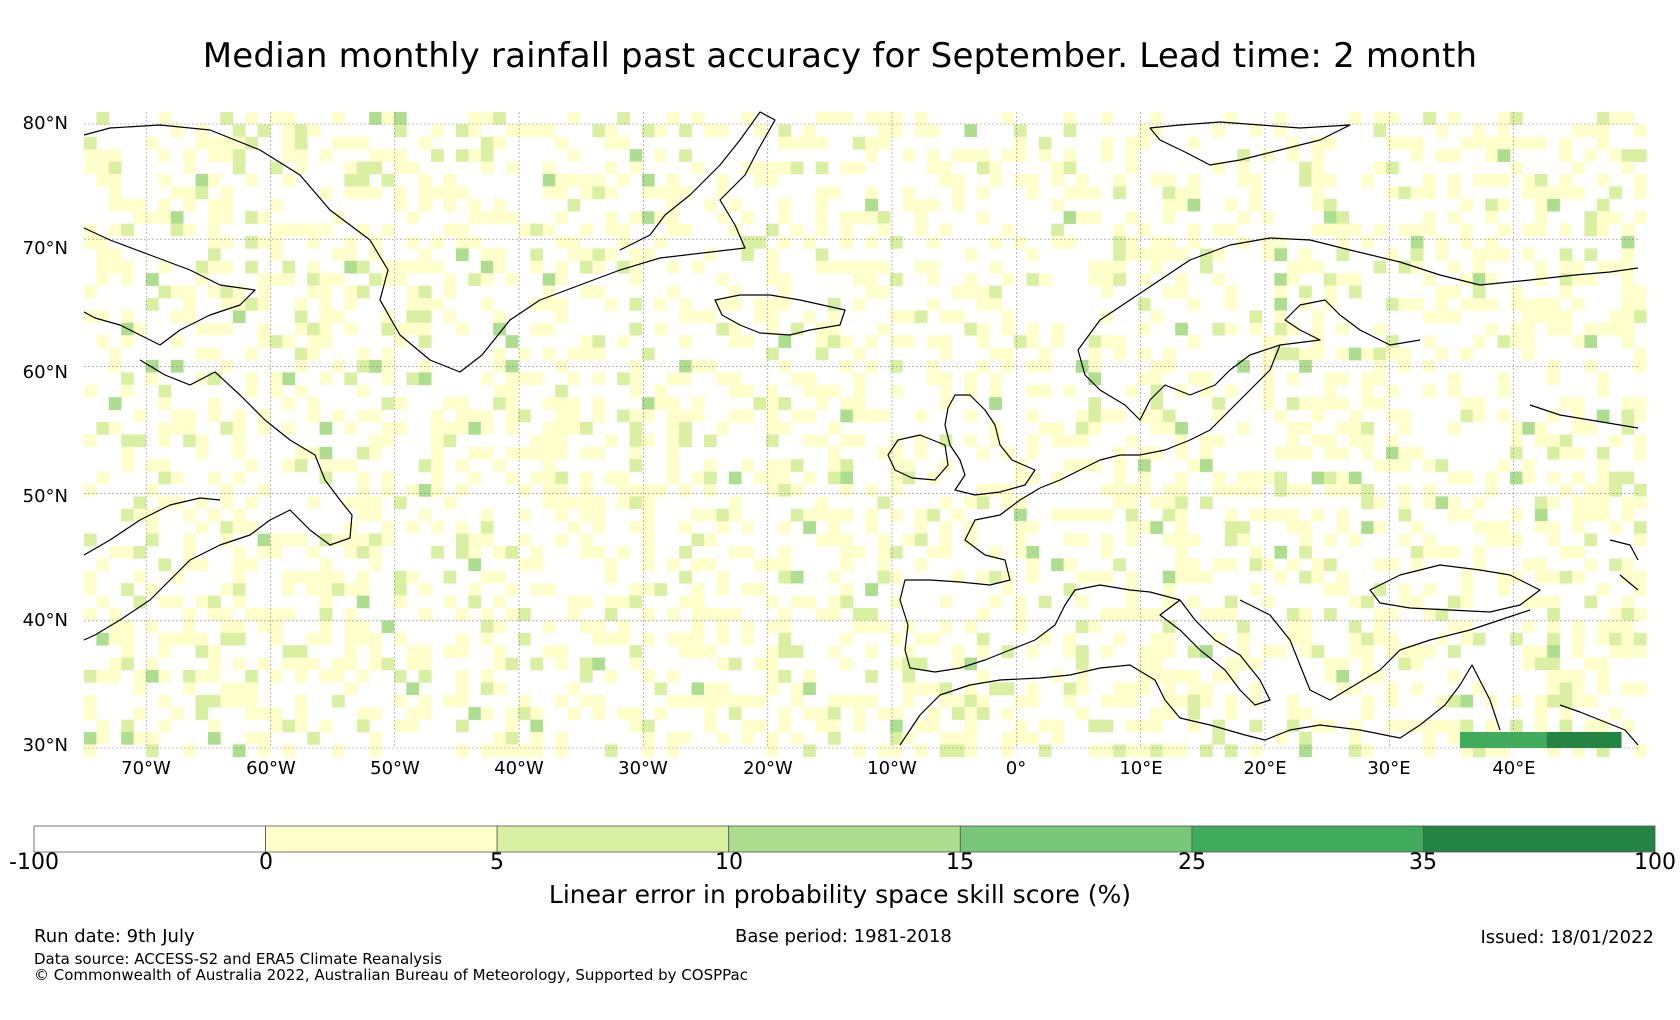  Describe the element at coordinates (780, 315) in the screenshot. I see `coastline-iceland` at that location.